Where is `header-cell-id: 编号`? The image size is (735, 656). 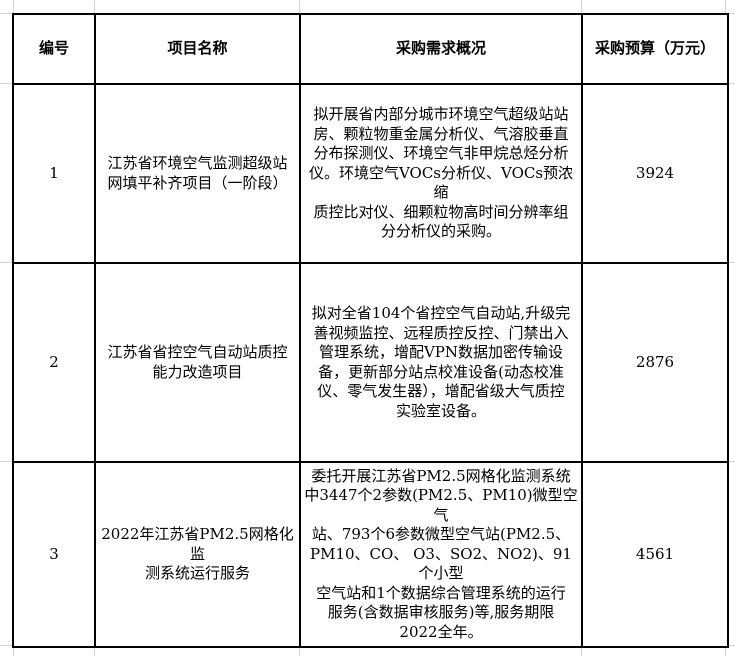
header-cell-id: 编号 is located at coordinates (54, 49).